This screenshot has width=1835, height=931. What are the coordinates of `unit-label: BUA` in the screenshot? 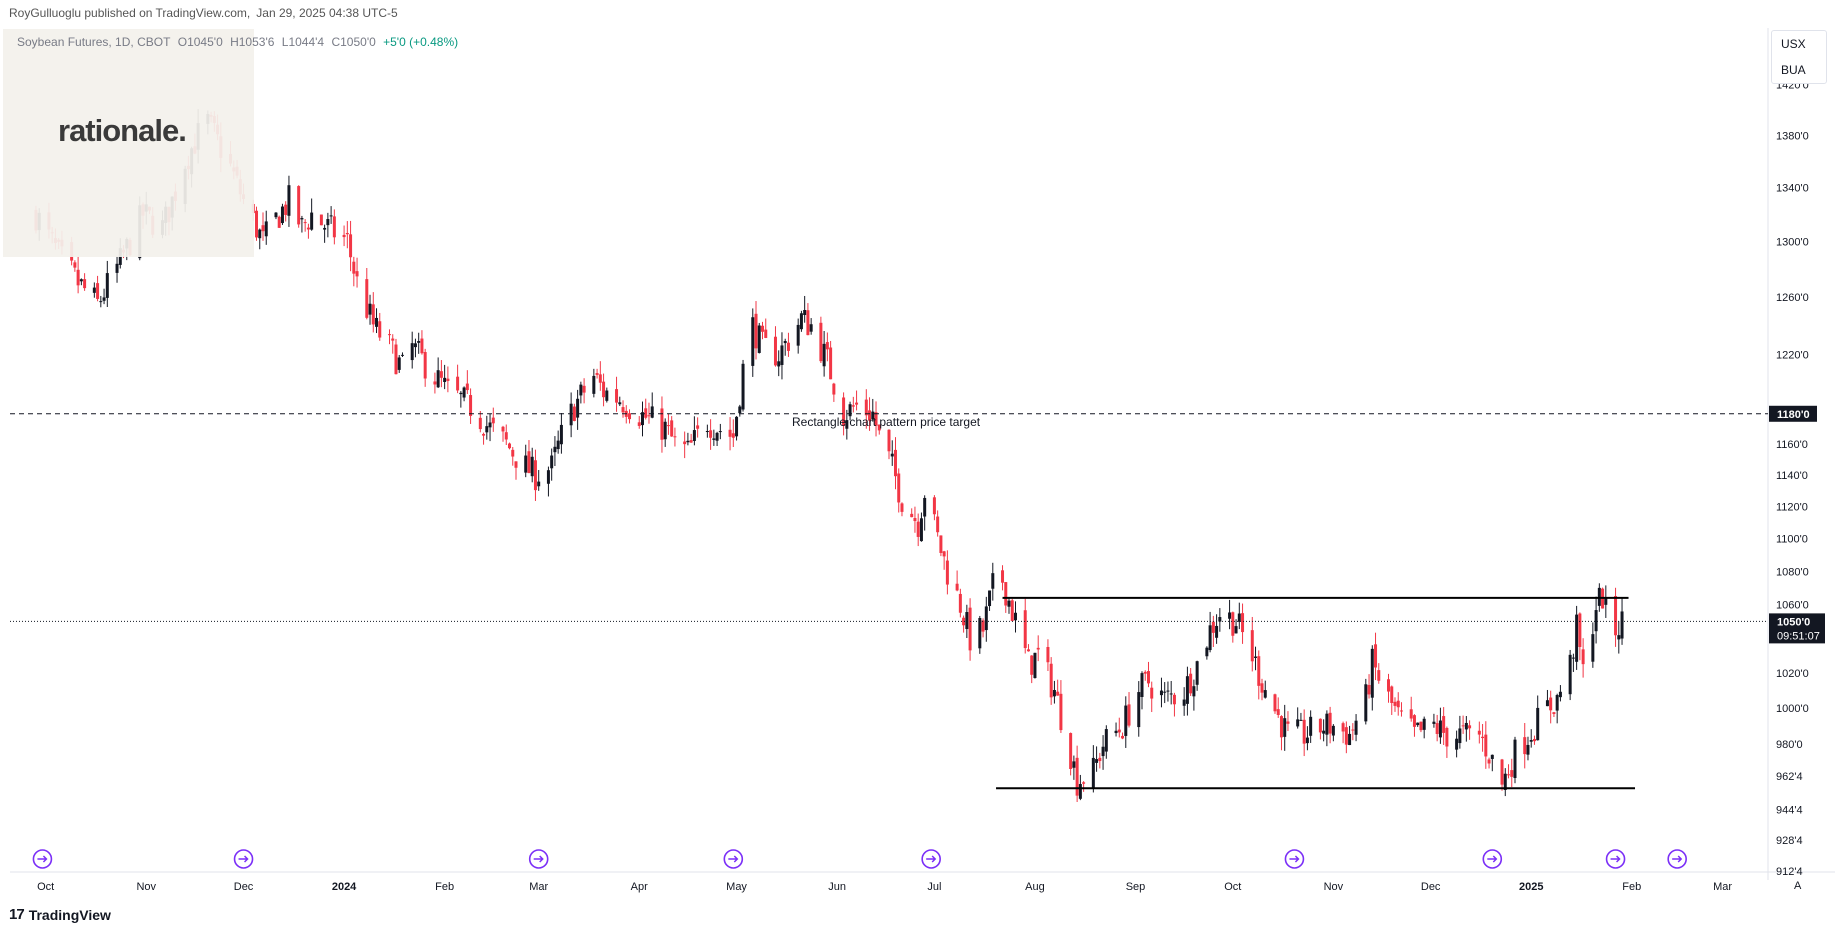 It's located at (1793, 70).